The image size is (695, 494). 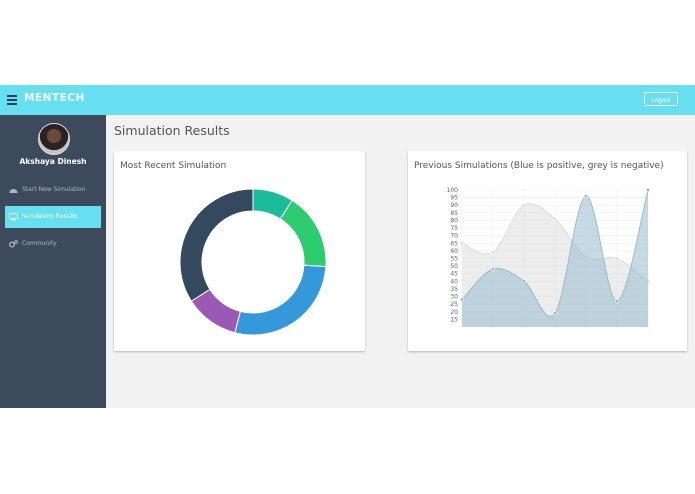 I want to click on avatar, so click(x=54, y=139).